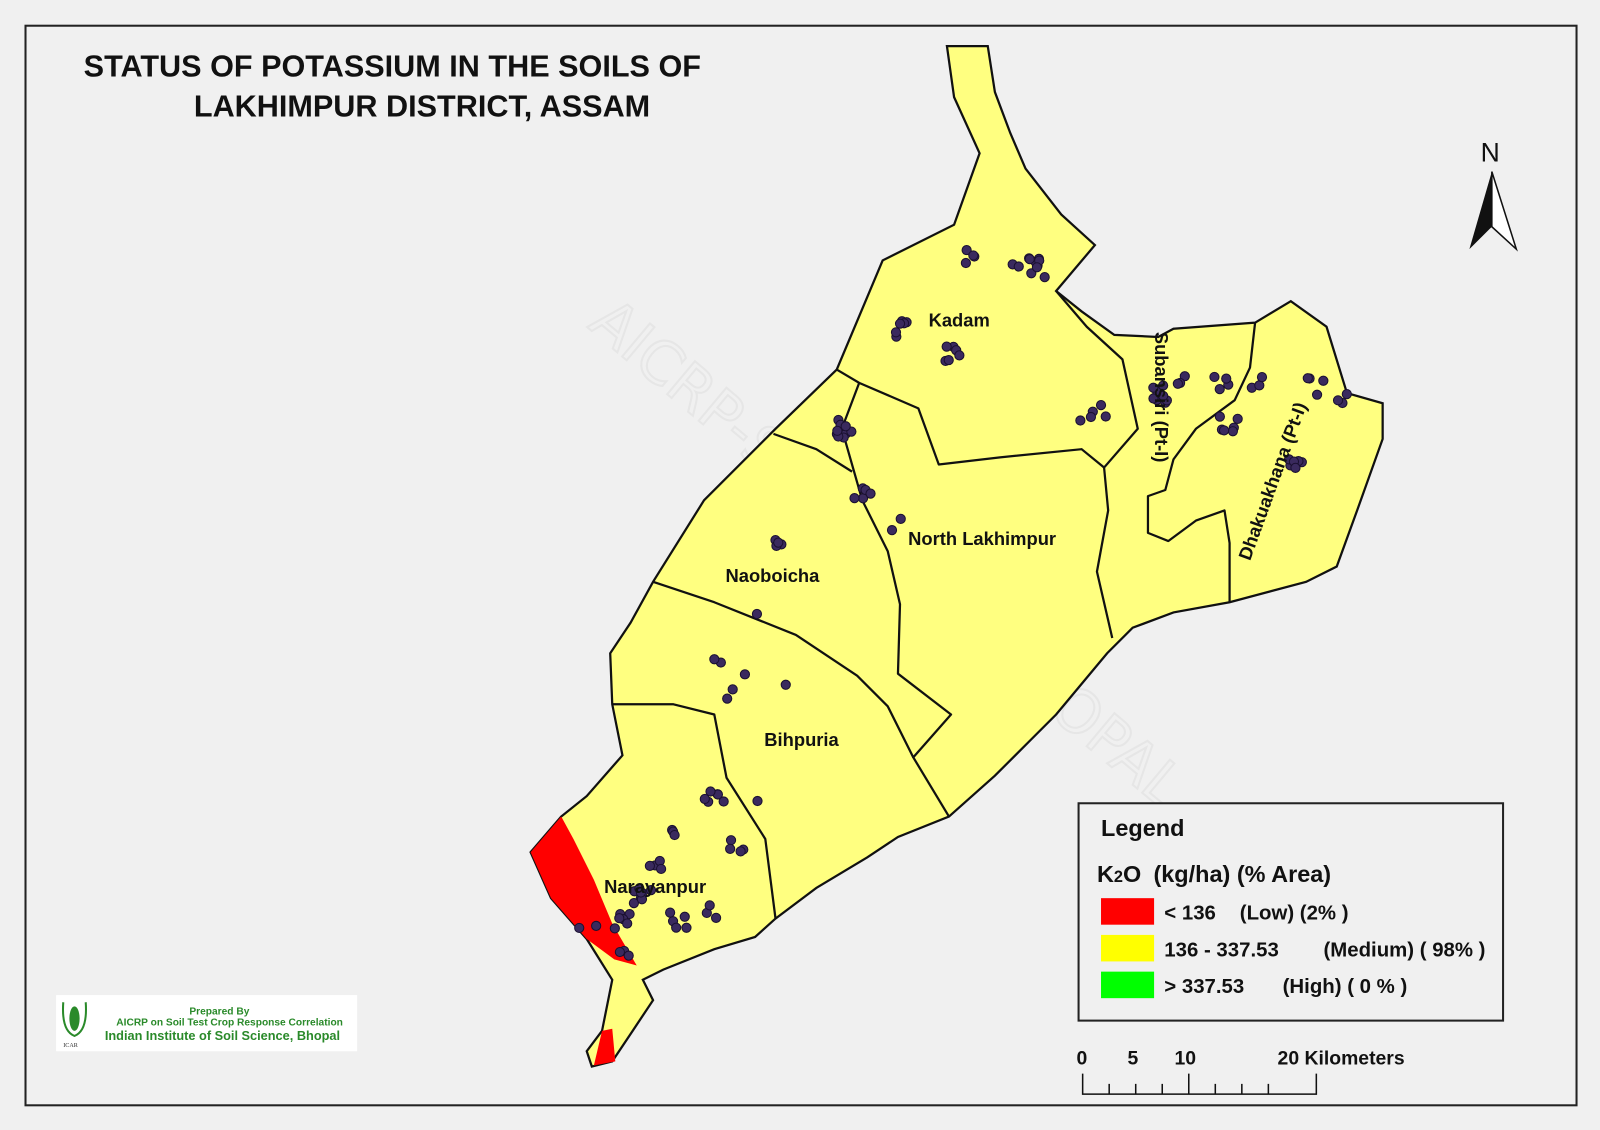 The height and width of the screenshot is (1130, 1600). Describe the element at coordinates (783, 669) in the screenshot. I see `boundary-naoboicha-bihpuria` at that location.